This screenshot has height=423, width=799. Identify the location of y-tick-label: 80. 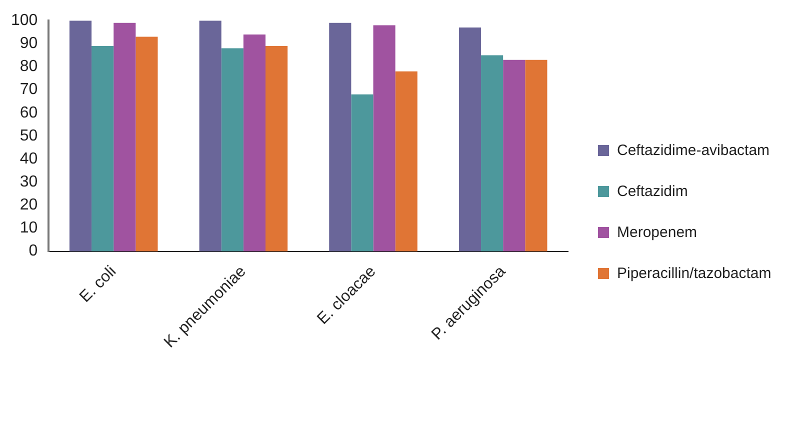
(29, 67).